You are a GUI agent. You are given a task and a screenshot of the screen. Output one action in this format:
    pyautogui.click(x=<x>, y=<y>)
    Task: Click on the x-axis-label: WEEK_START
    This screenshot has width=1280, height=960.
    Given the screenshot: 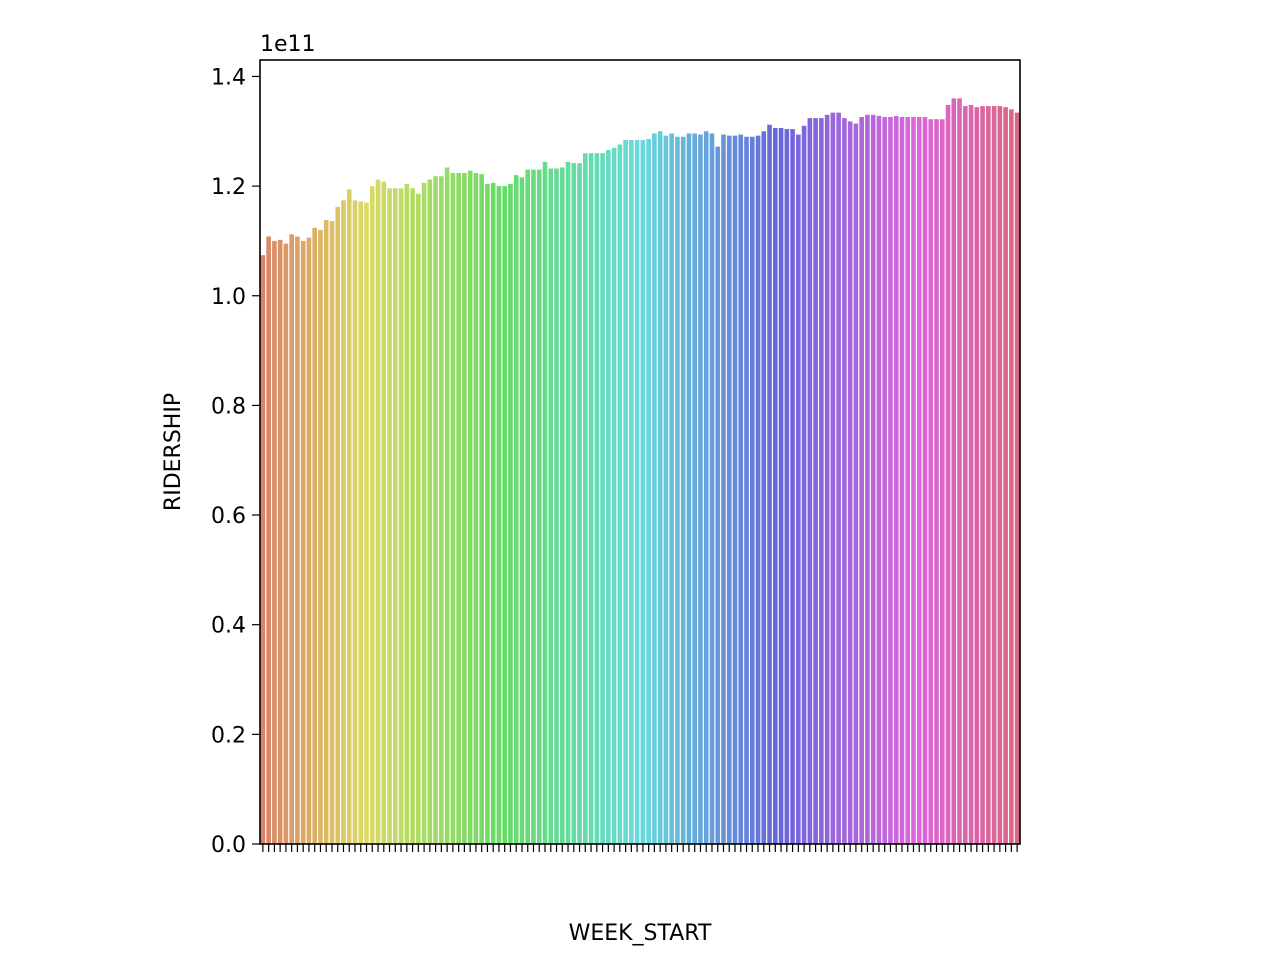 What is the action you would take?
    pyautogui.click(x=640, y=933)
    